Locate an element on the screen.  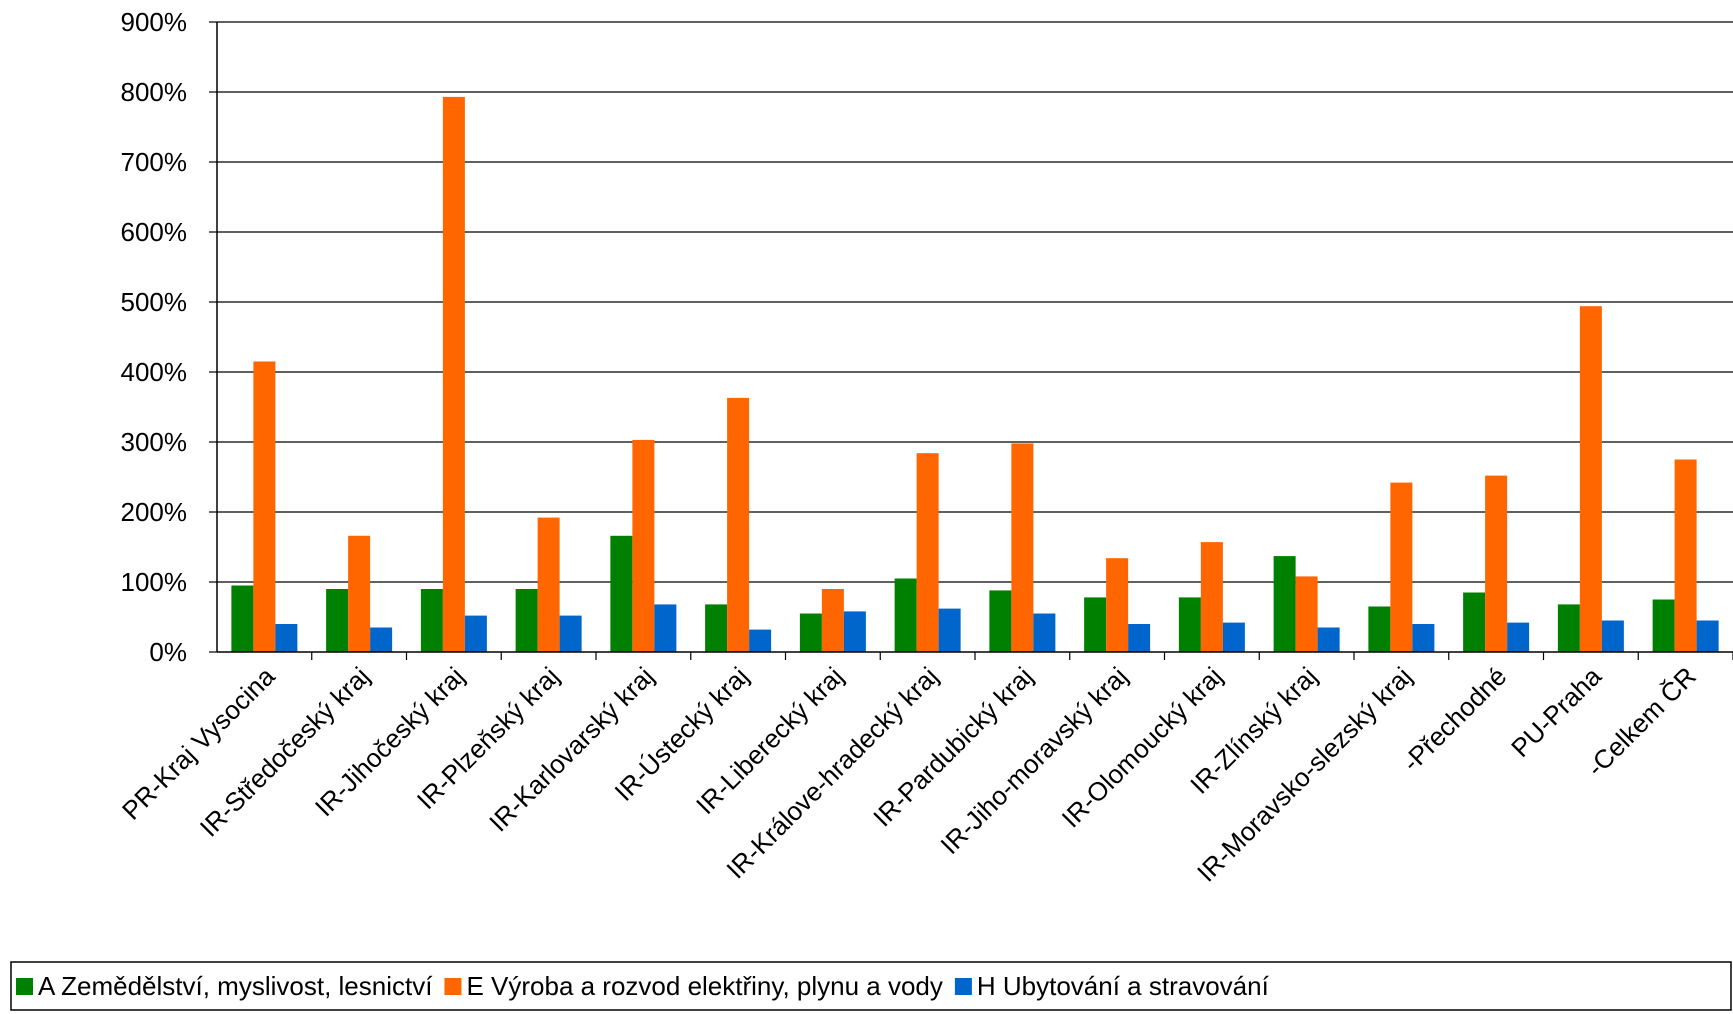
legend-label: H Ubytování a stravování is located at coordinates (1123, 986).